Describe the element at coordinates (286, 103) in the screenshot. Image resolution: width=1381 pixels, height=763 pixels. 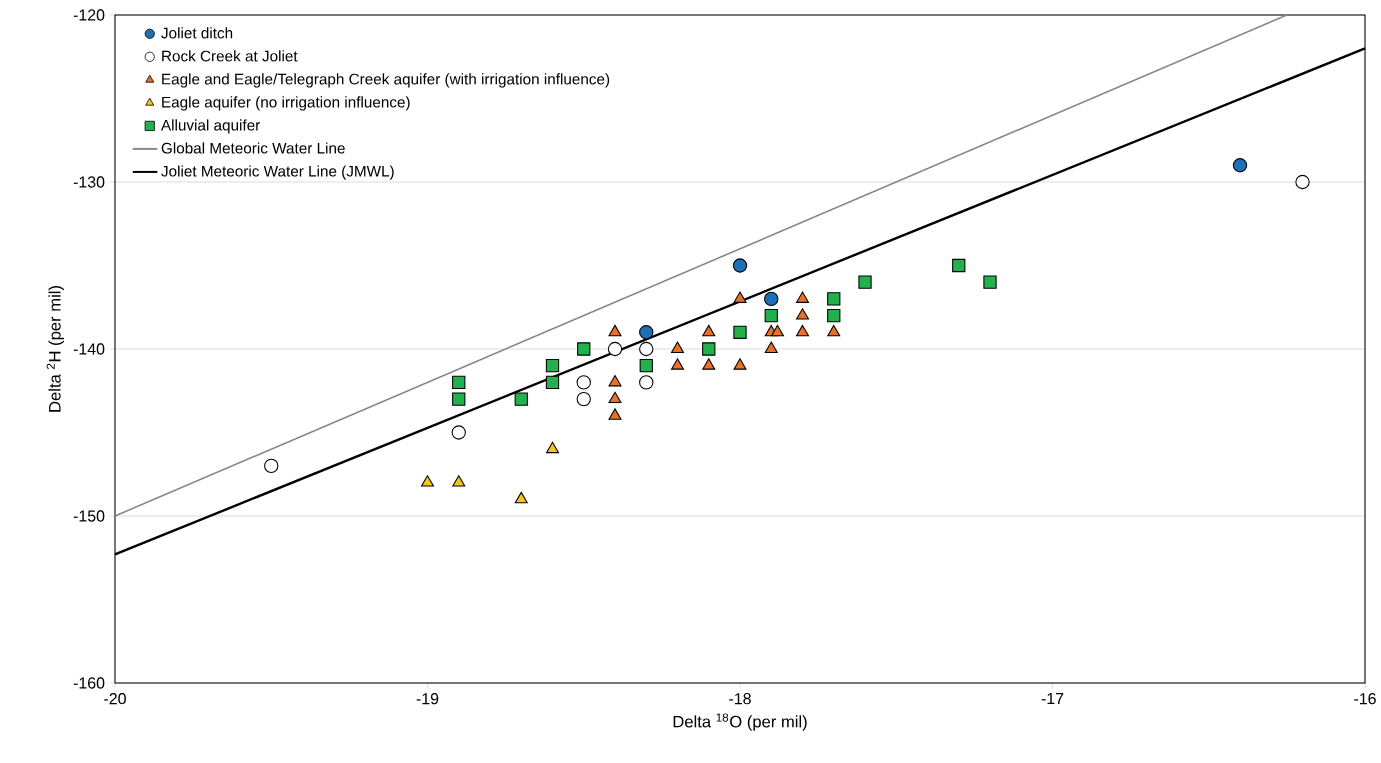
I see `legend-label: Eagle aquifer (no irrigation influence)` at that location.